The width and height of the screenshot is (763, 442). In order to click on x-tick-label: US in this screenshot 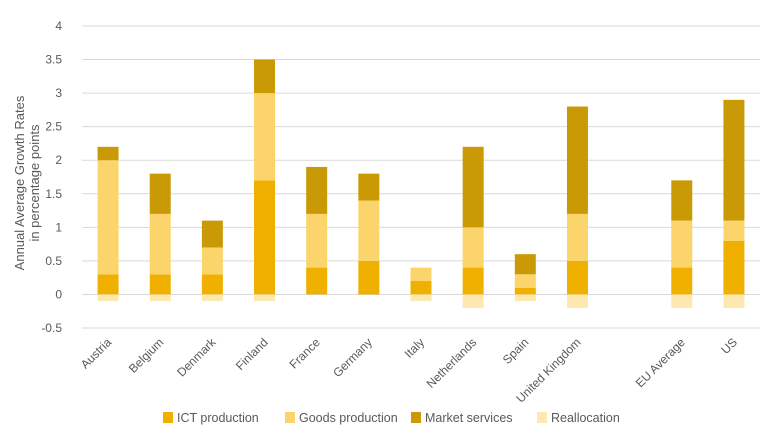, I will do `click(729, 346)`.